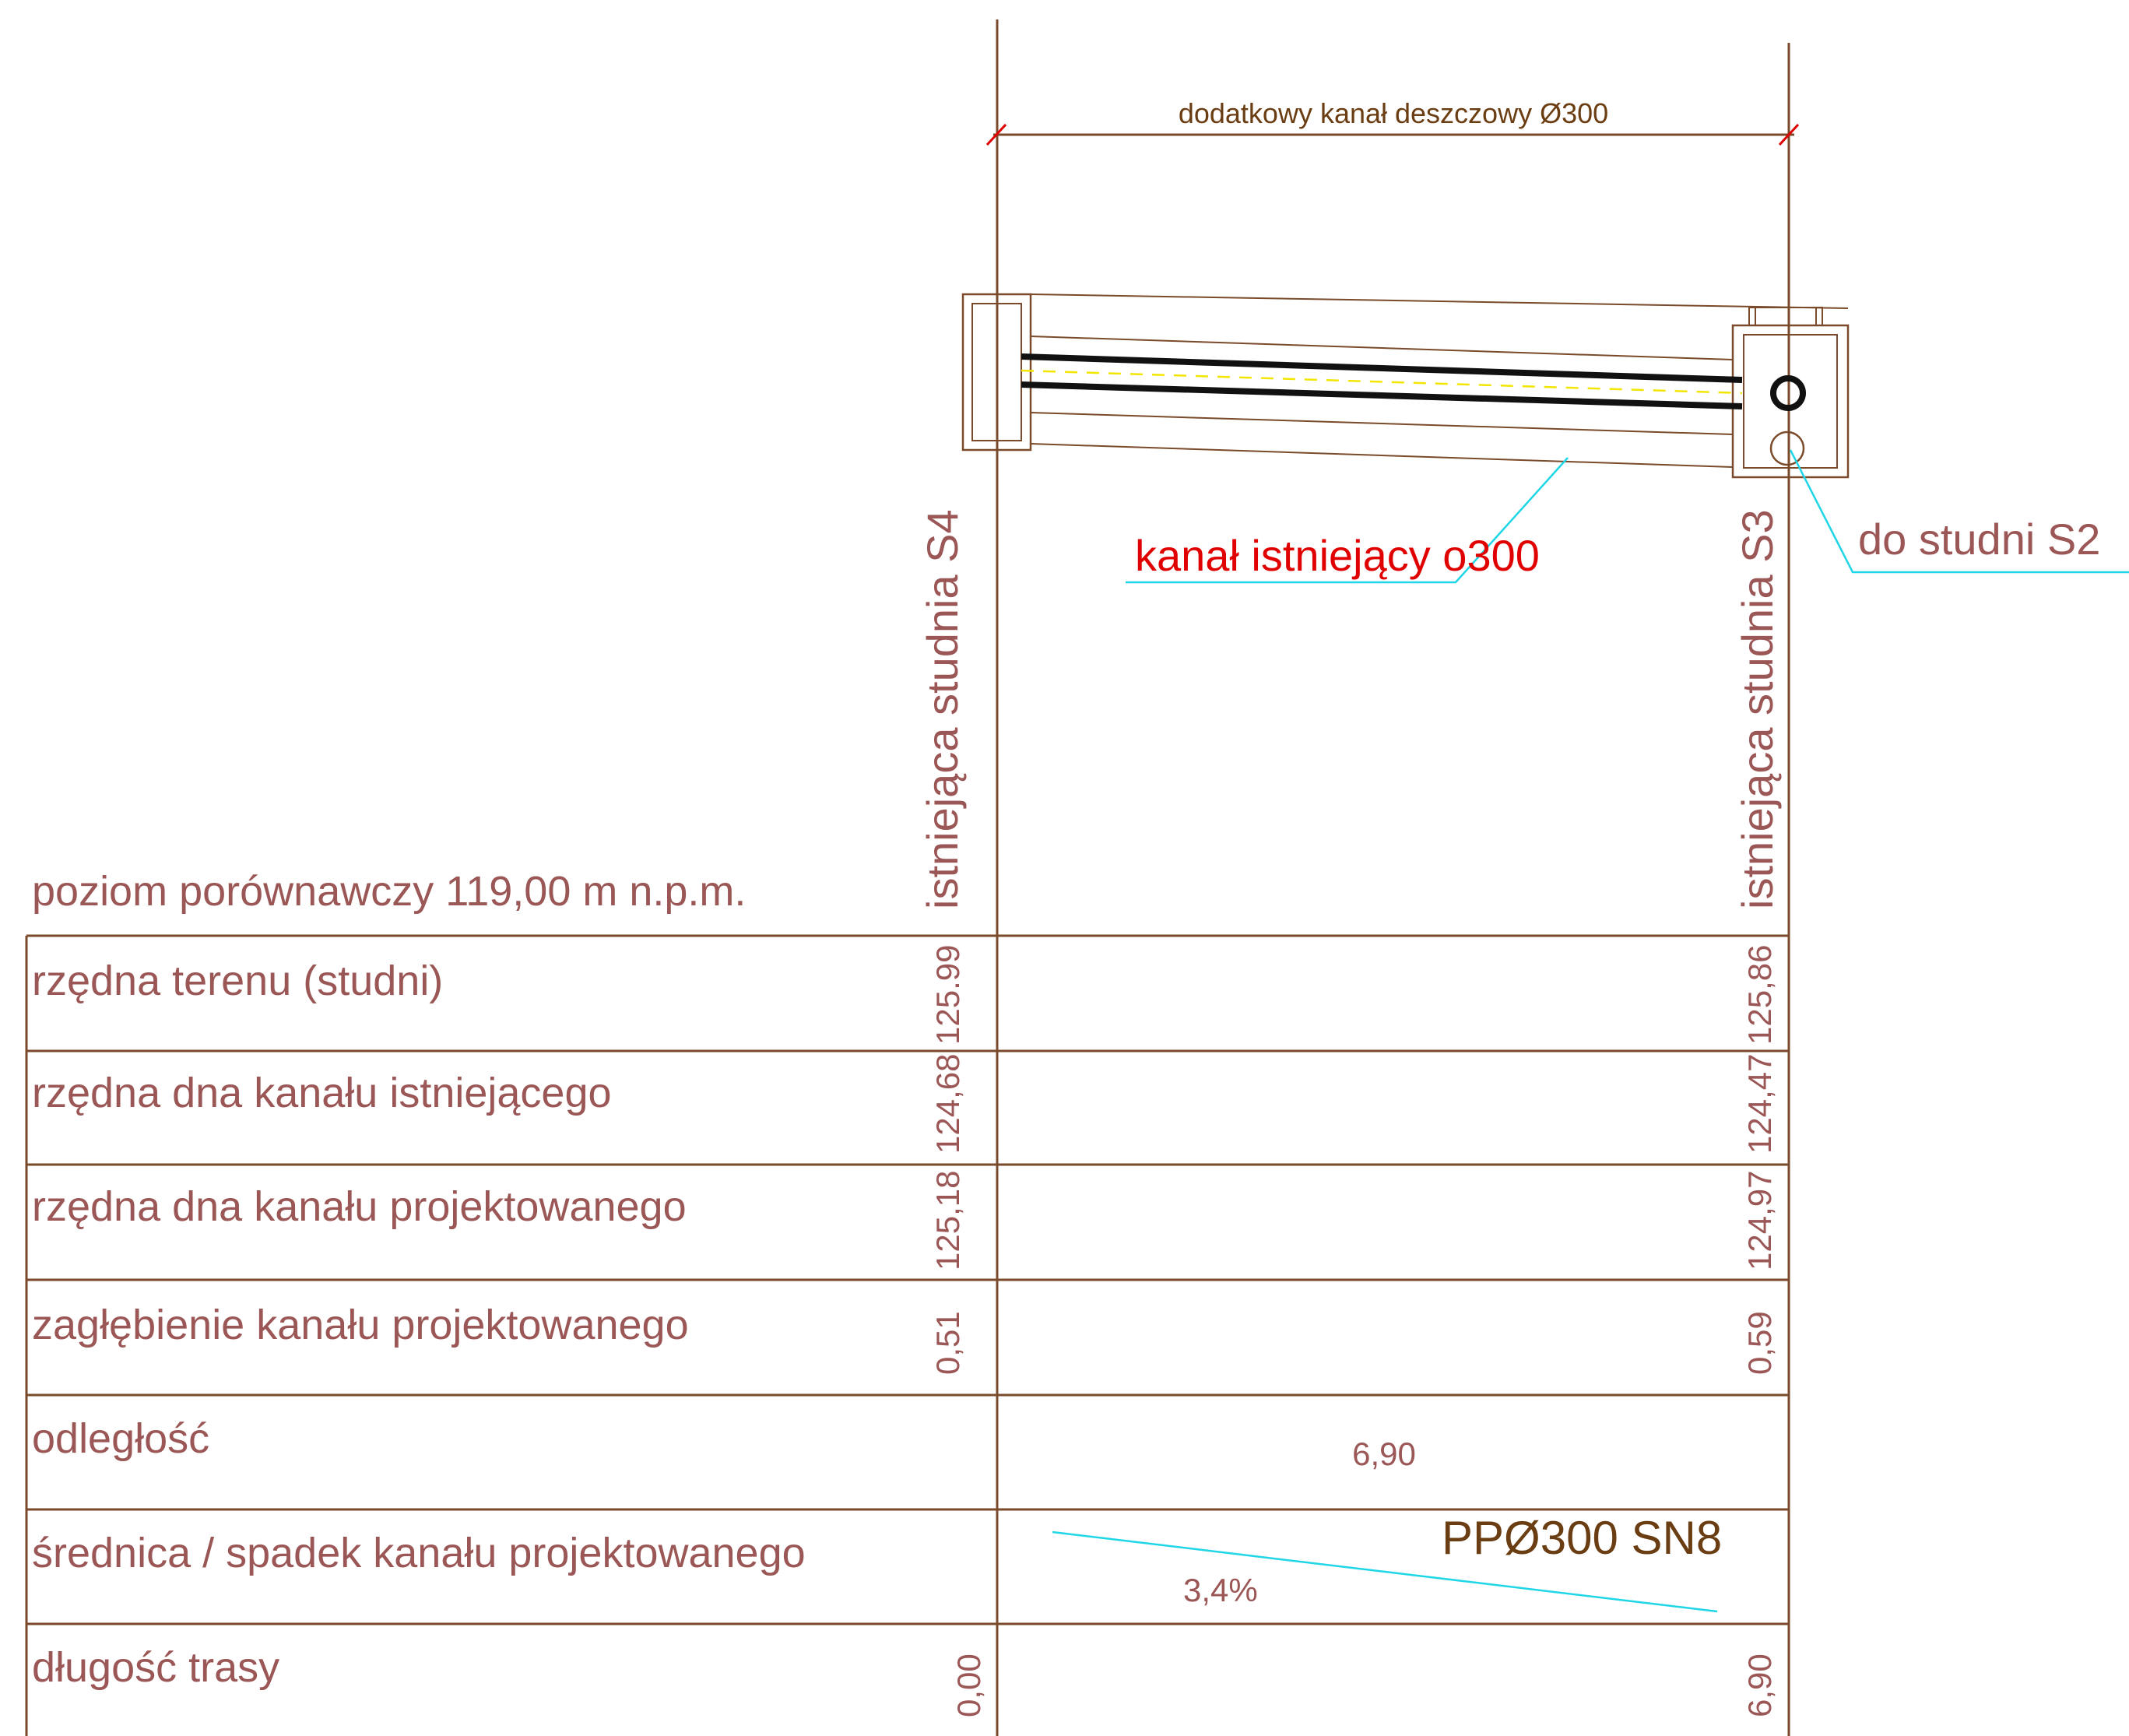 The image size is (2129, 1736). What do you see at coordinates (942, 709) in the screenshot?
I see `well-s4-label: istniejąca studnia S4` at bounding box center [942, 709].